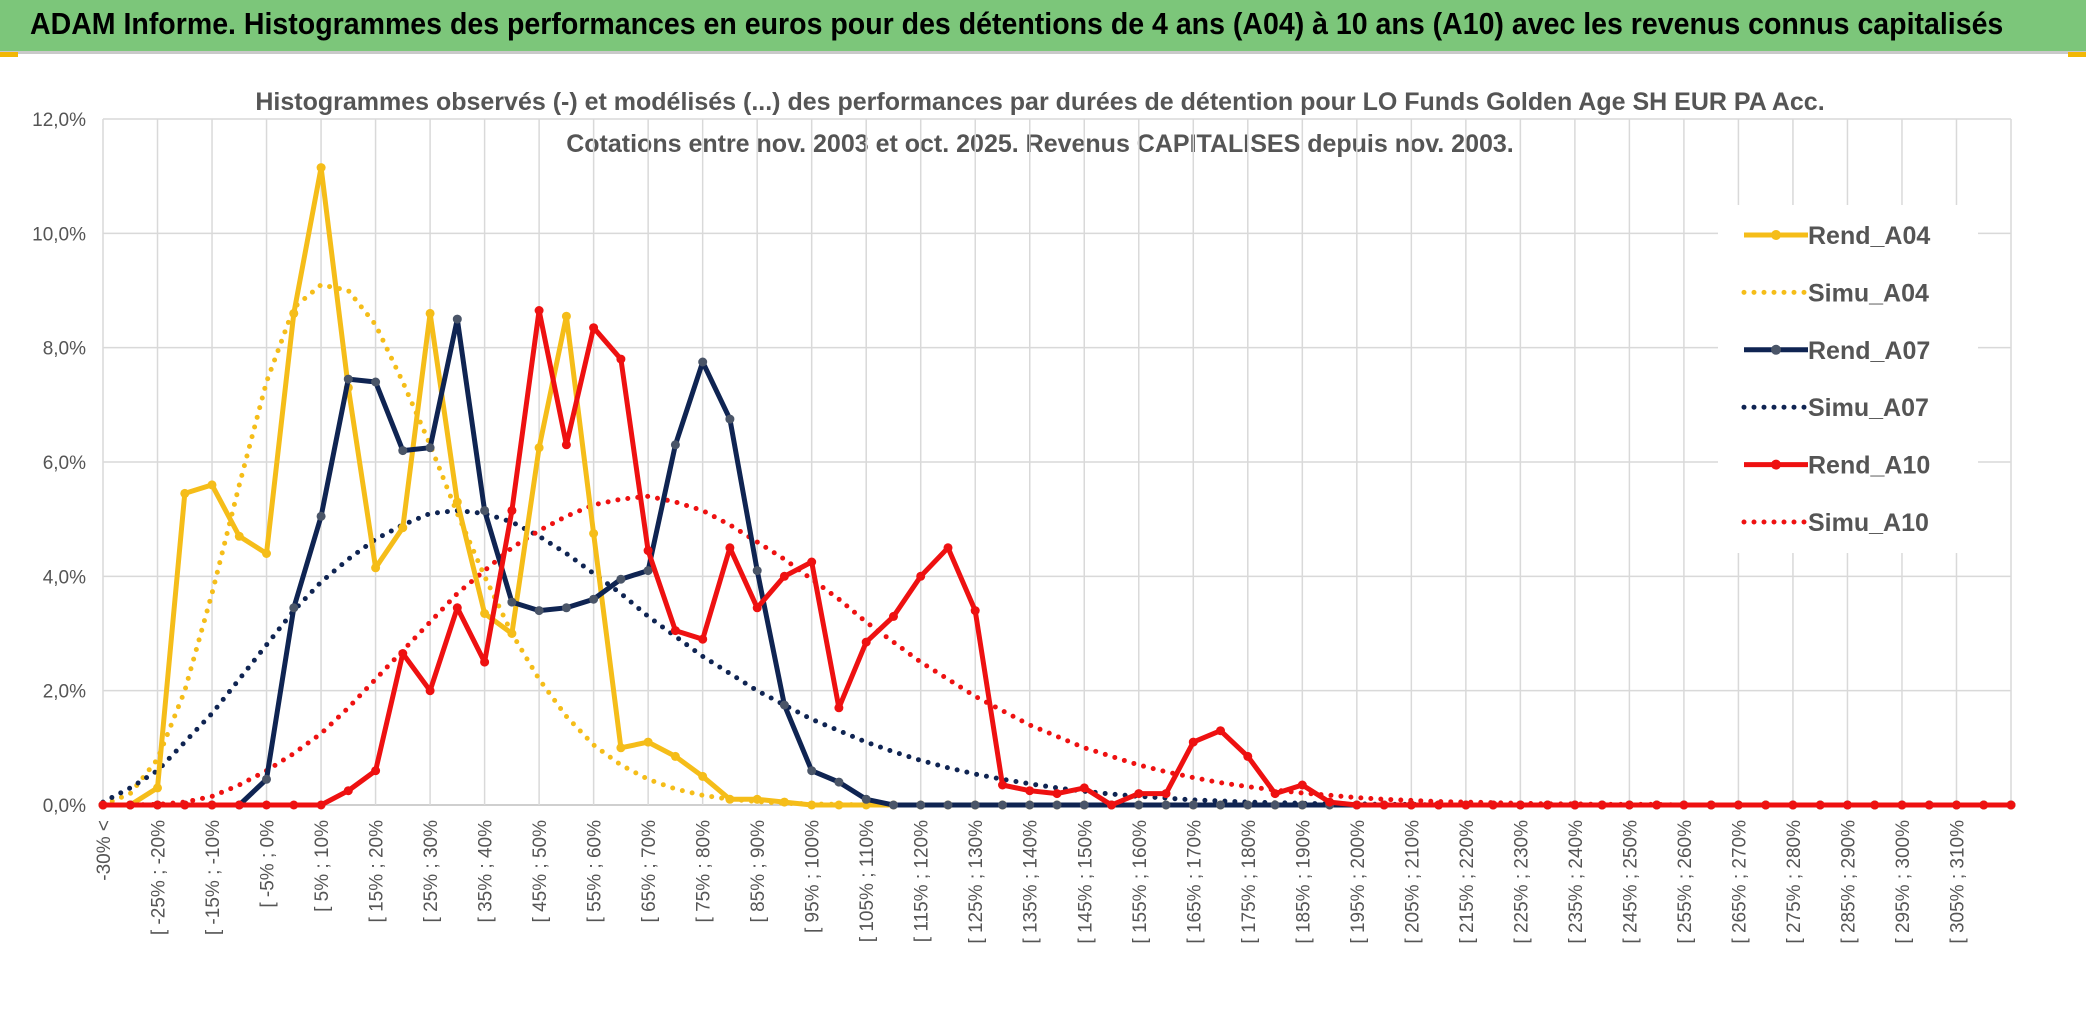  I want to click on x-tick-label: [ 165% ; 170%, so click(1194, 882).